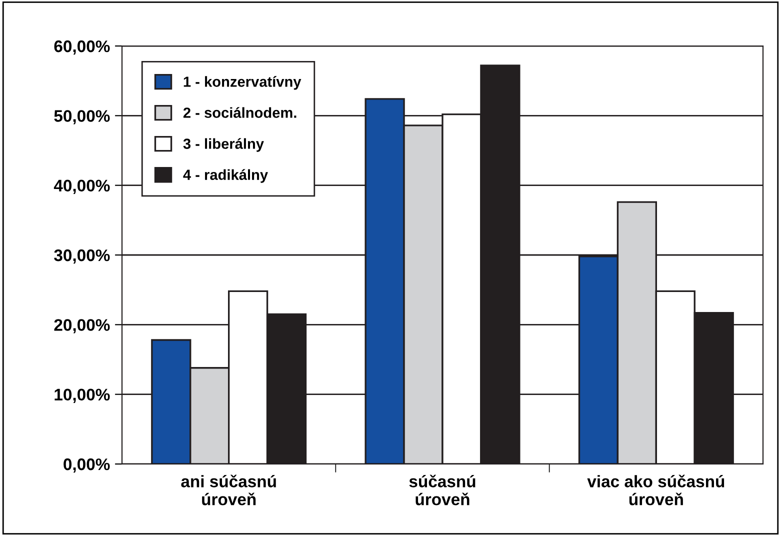 The height and width of the screenshot is (536, 781). What do you see at coordinates (225, 176) in the screenshot?
I see `legend-label: 4 - radikálny` at bounding box center [225, 176].